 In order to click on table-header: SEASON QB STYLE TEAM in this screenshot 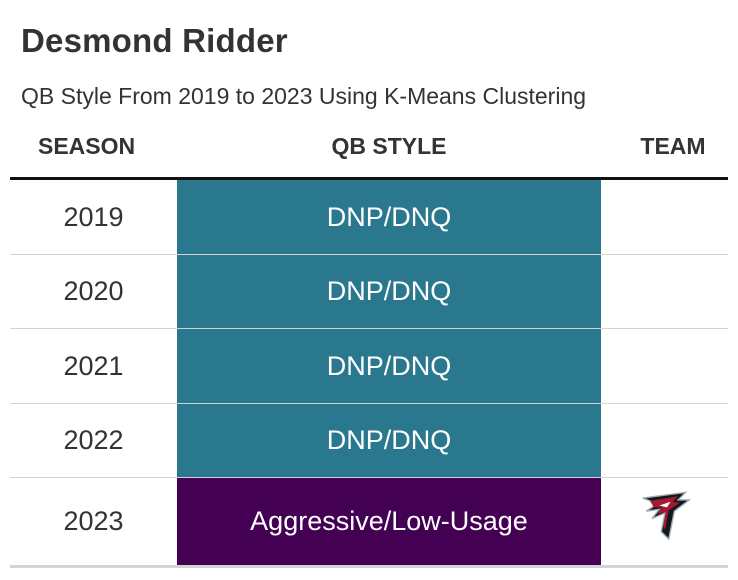, I will do `click(369, 149)`.